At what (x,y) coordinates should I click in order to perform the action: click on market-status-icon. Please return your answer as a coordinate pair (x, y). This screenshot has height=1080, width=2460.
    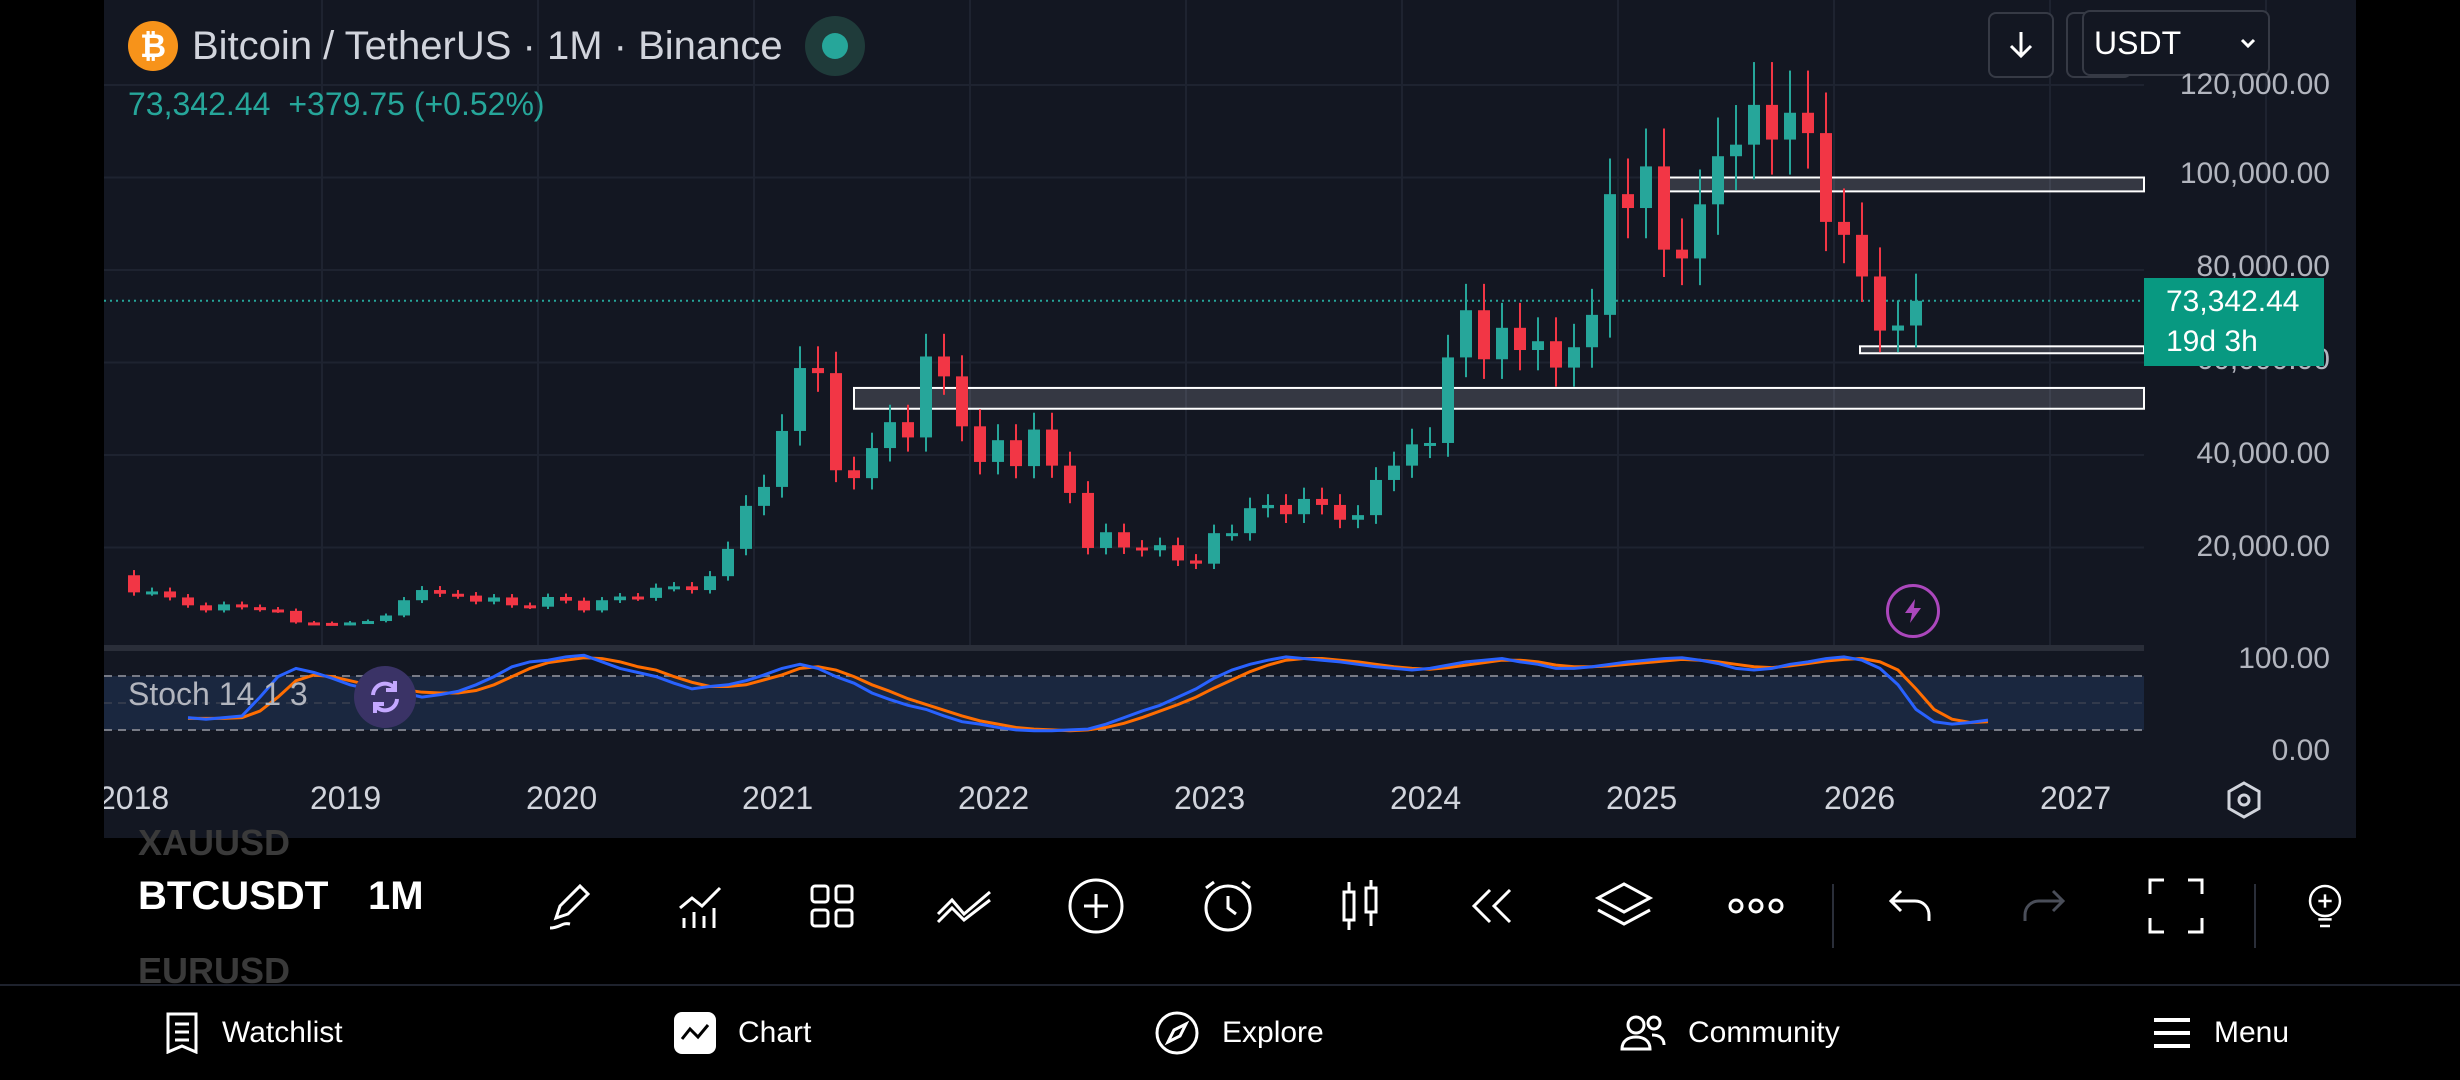
    Looking at the image, I should click on (834, 46).